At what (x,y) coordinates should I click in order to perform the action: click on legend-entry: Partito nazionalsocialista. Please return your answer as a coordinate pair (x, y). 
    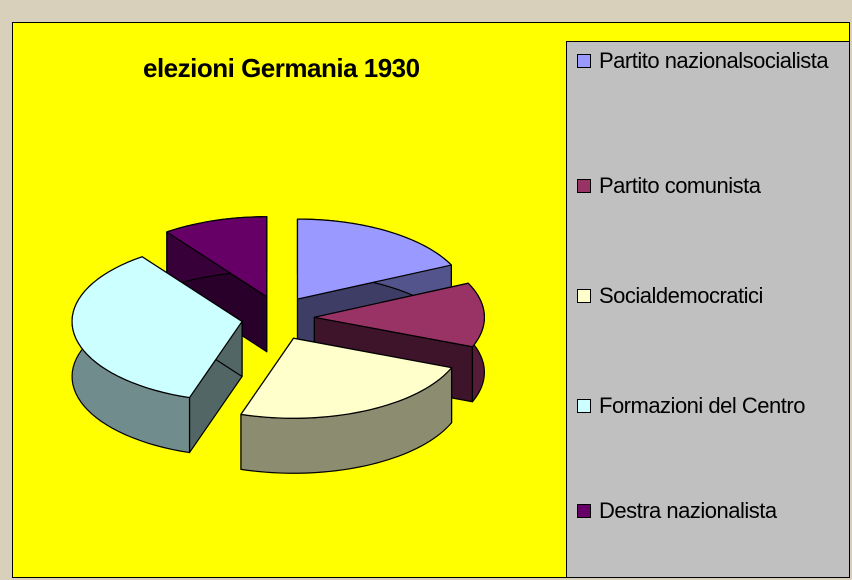
    Looking at the image, I should click on (712, 61).